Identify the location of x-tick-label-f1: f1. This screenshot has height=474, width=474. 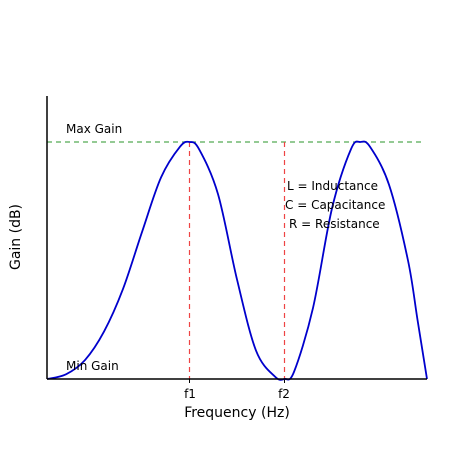
(190, 394).